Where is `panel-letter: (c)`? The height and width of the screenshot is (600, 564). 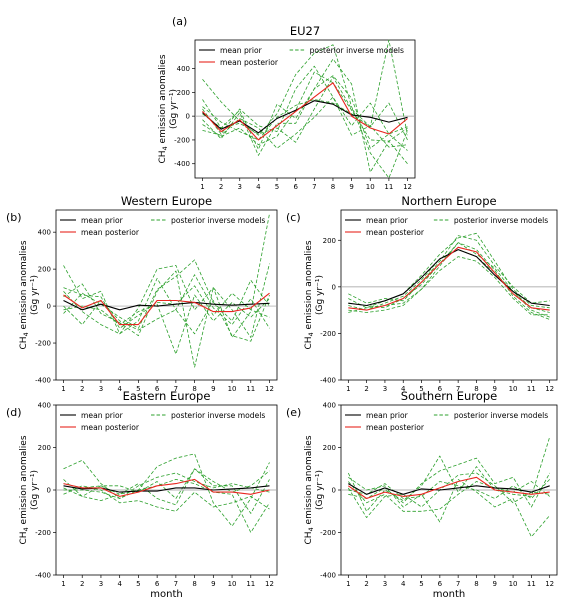
panel-letter: (c) is located at coordinates (293, 217).